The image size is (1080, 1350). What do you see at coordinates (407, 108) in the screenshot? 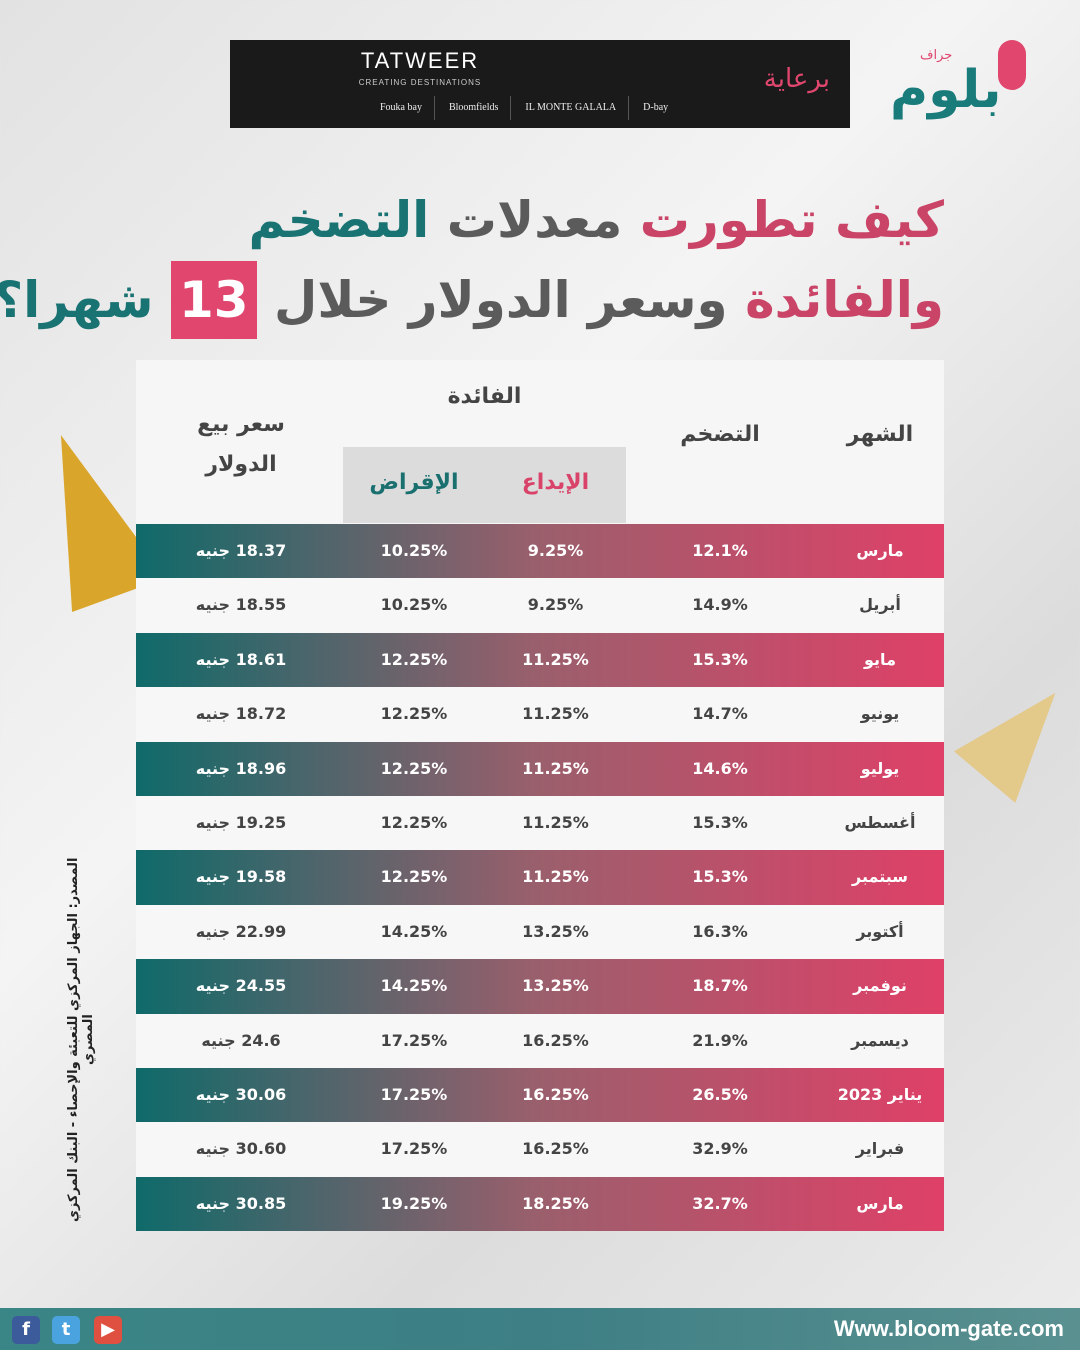
I see `project-logo: Fouka bay` at bounding box center [407, 108].